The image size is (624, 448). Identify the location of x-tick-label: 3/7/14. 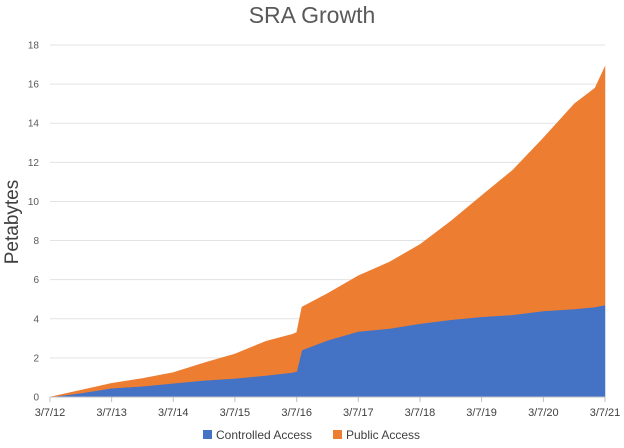
(173, 413).